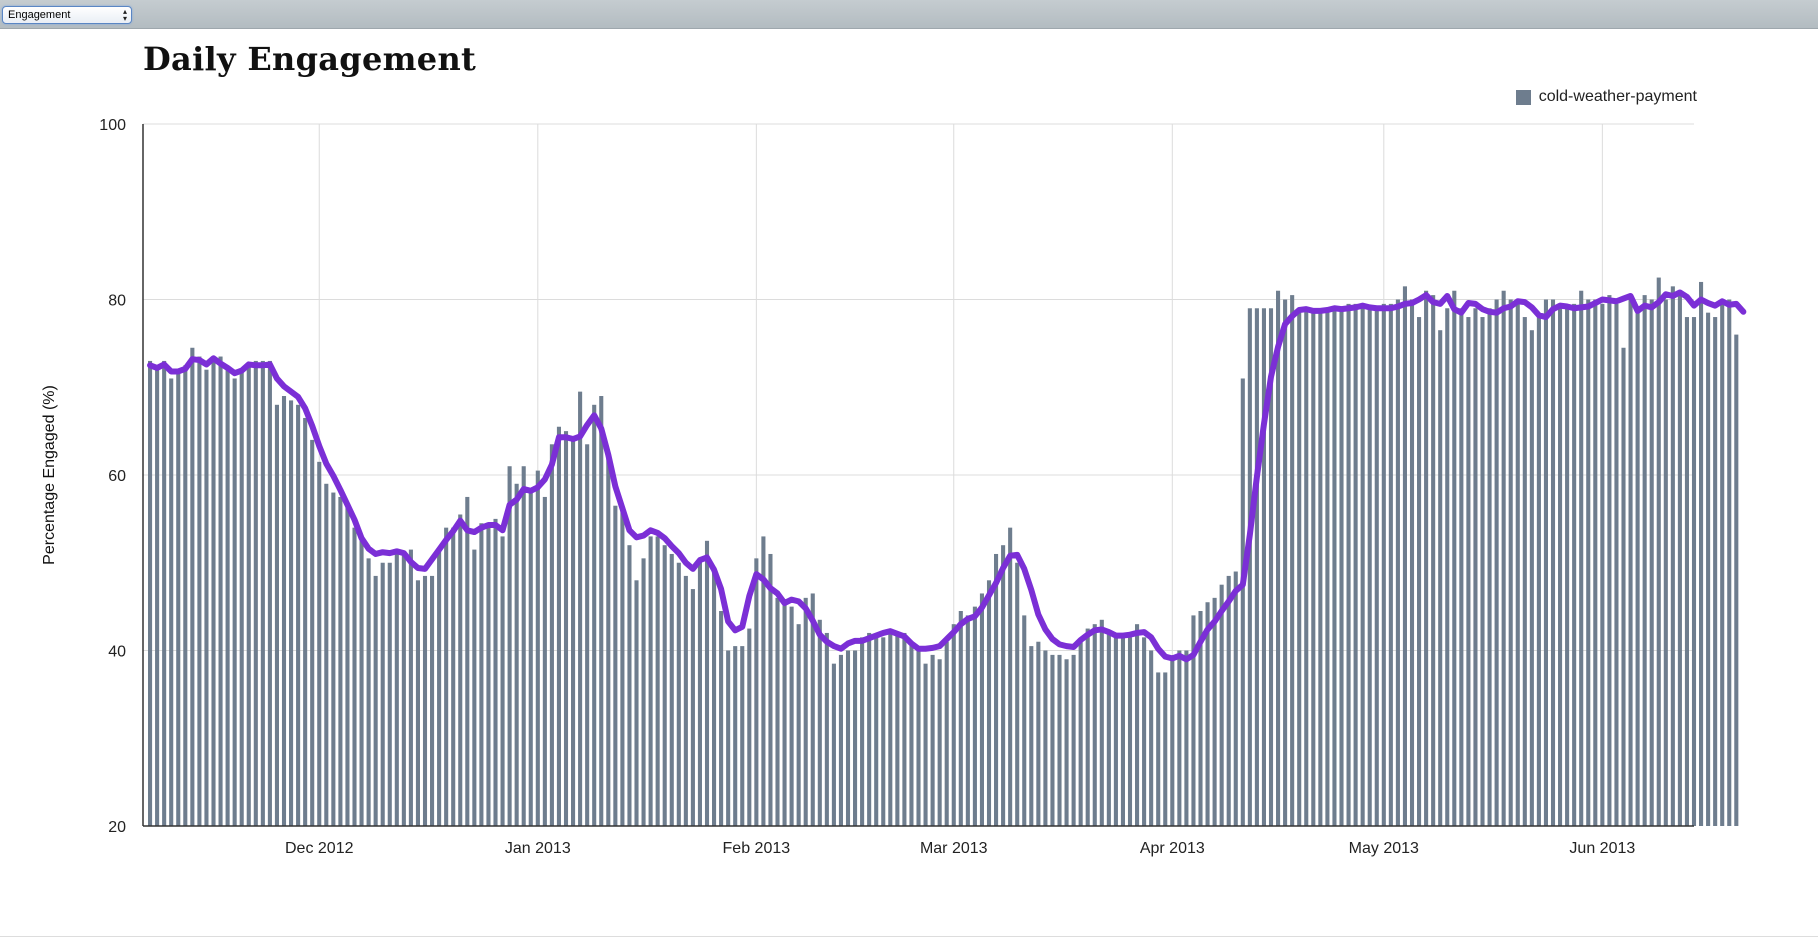  Describe the element at coordinates (117, 827) in the screenshot. I see `y-tick-label: 20` at that location.